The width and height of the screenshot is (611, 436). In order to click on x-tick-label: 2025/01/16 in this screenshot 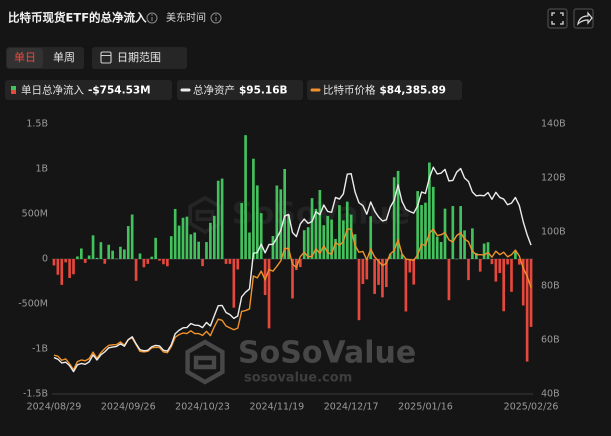, I will do `click(425, 407)`.